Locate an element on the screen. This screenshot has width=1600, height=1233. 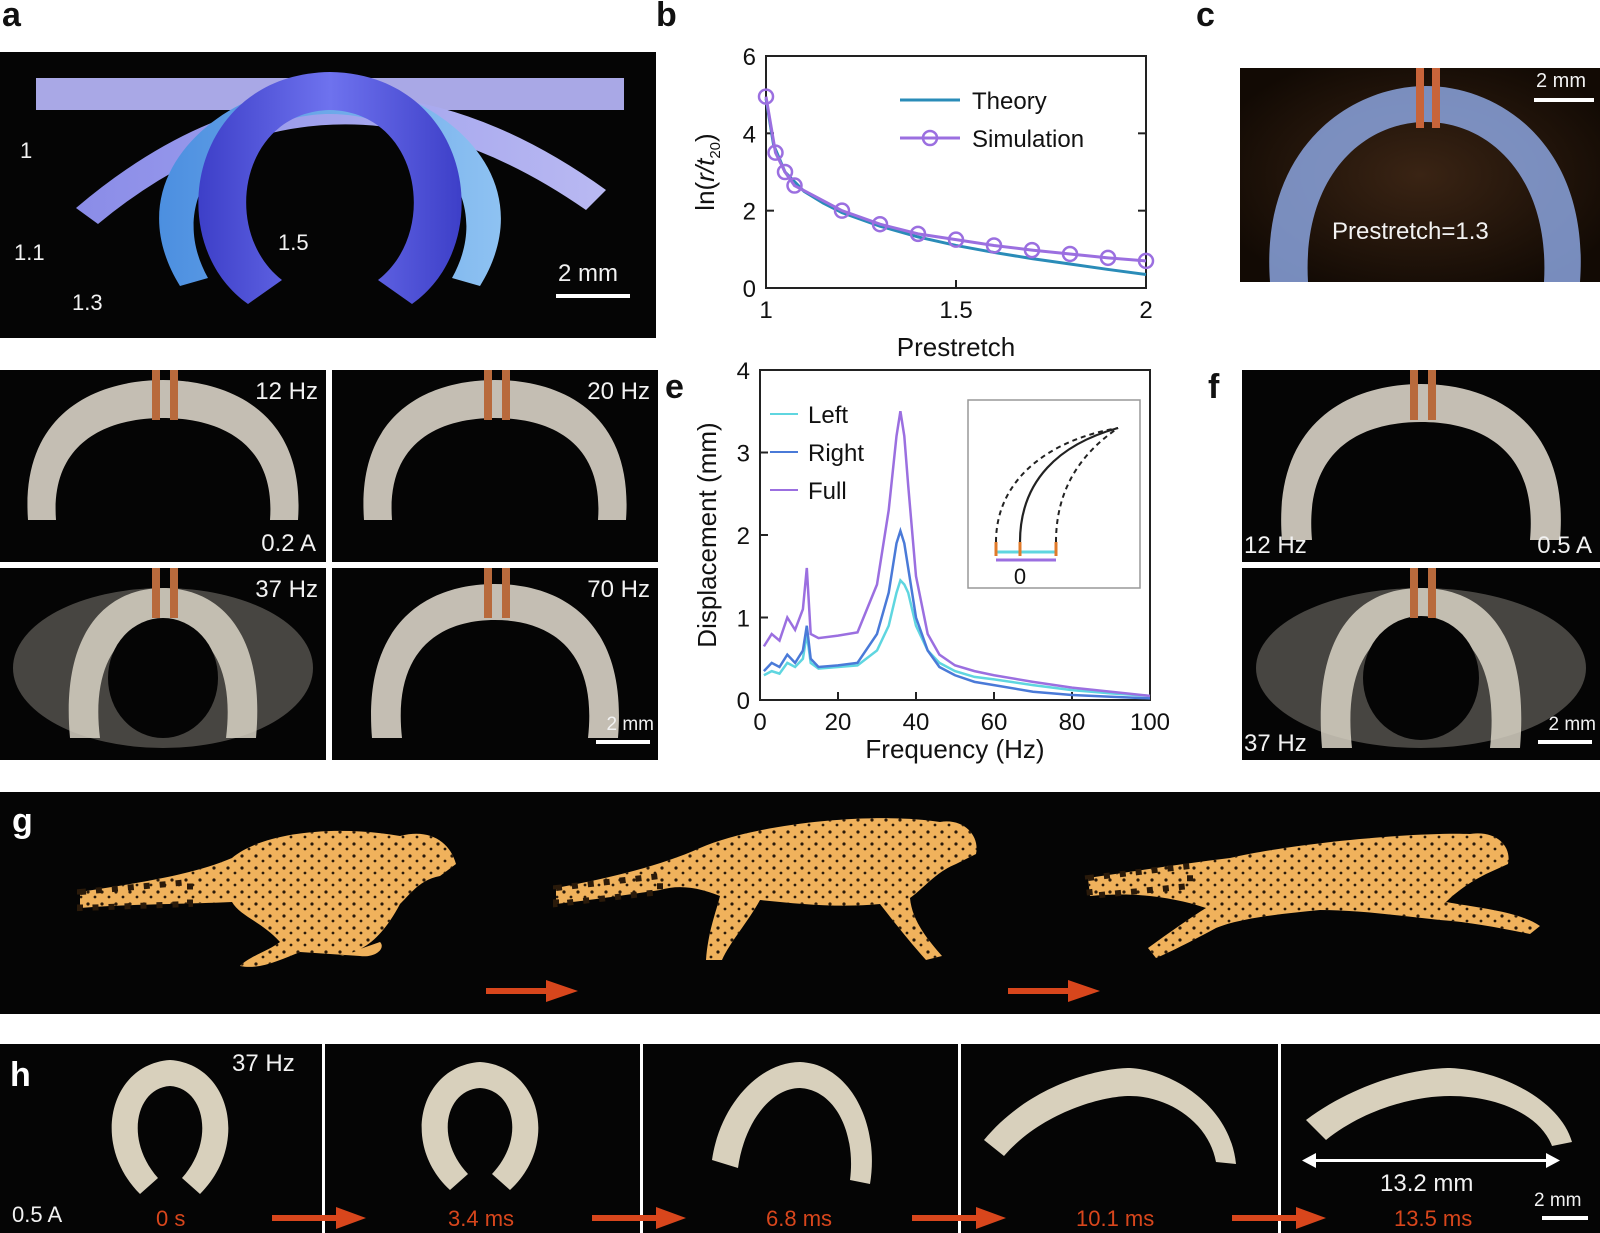
inset-zero-label: 0 is located at coordinates (1020, 576).